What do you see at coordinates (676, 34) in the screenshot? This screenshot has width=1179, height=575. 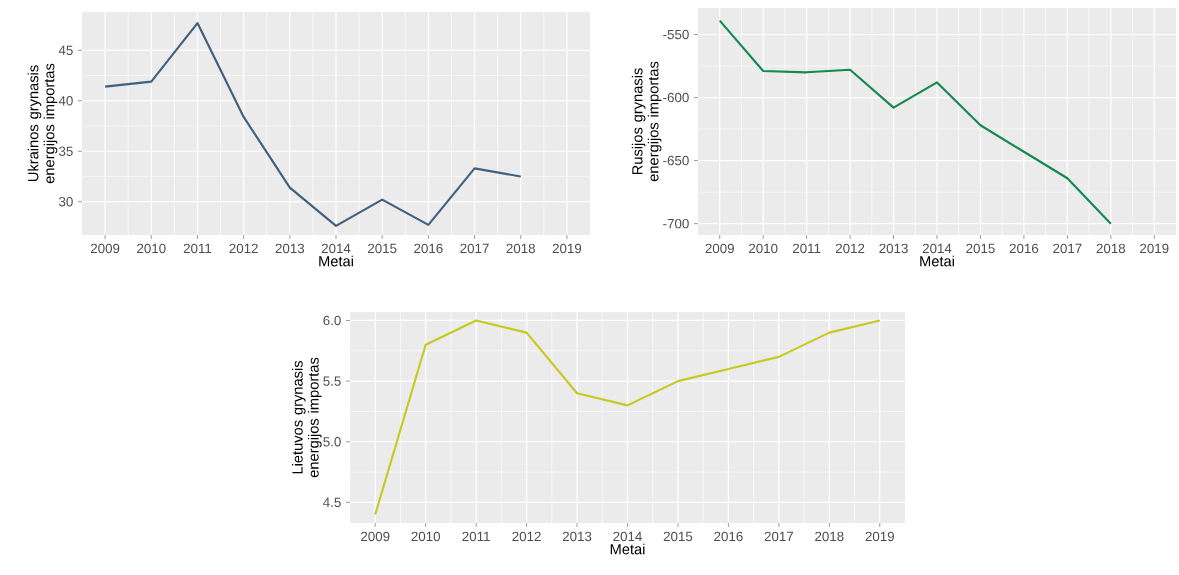 I see `y-tick-label: -550` at bounding box center [676, 34].